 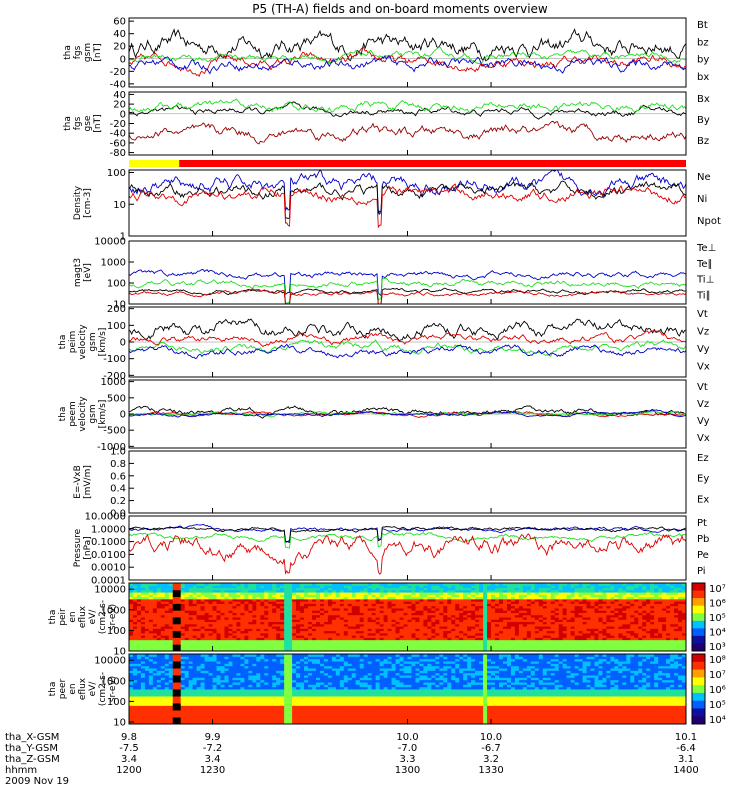 What do you see at coordinates (118, 452) in the screenshot?
I see `y-tick-label: 1.0` at bounding box center [118, 452].